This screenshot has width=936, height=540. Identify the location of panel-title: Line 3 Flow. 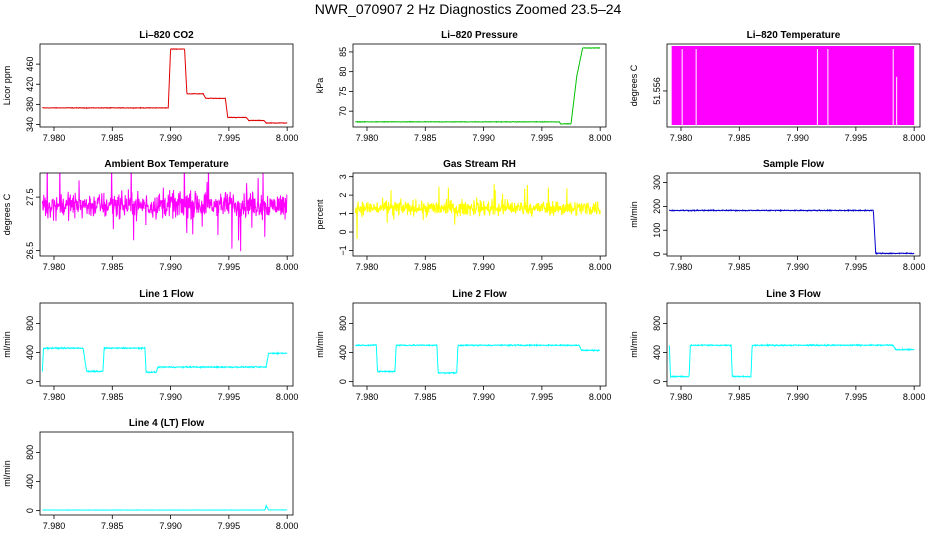
(793, 294).